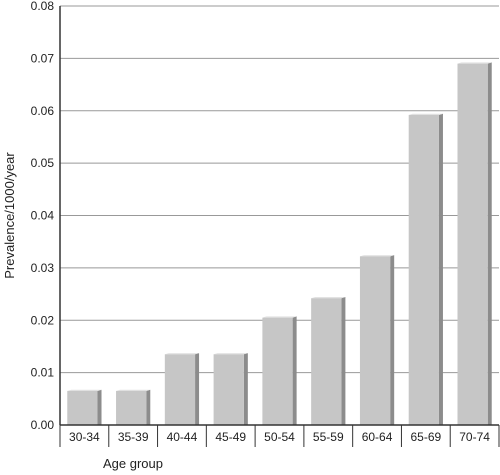  I want to click on y-tick-label: 0.07, so click(43, 58).